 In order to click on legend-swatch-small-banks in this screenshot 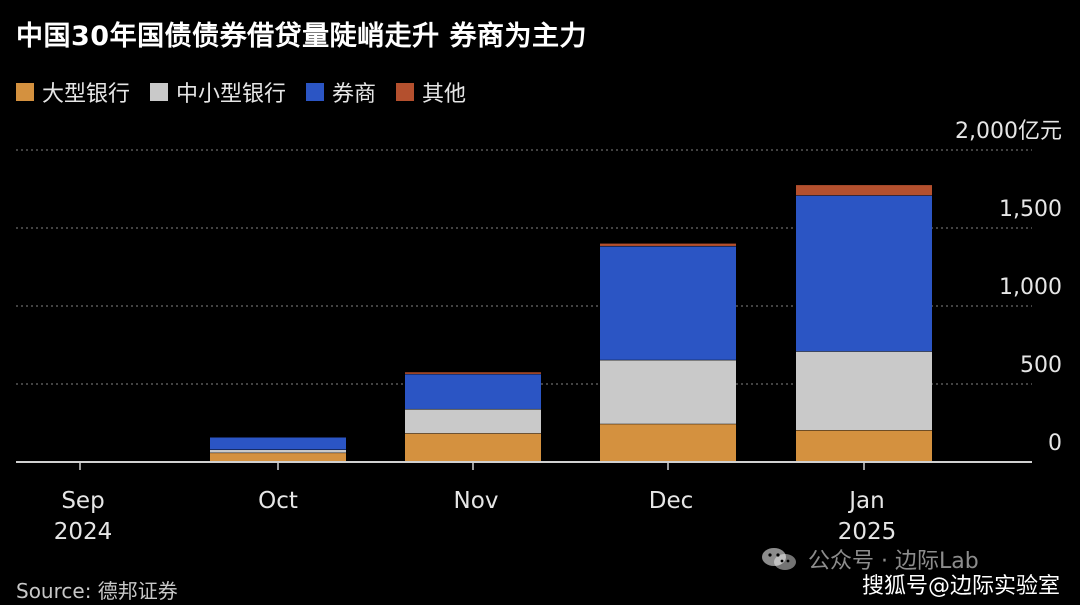, I will do `click(159, 92)`.